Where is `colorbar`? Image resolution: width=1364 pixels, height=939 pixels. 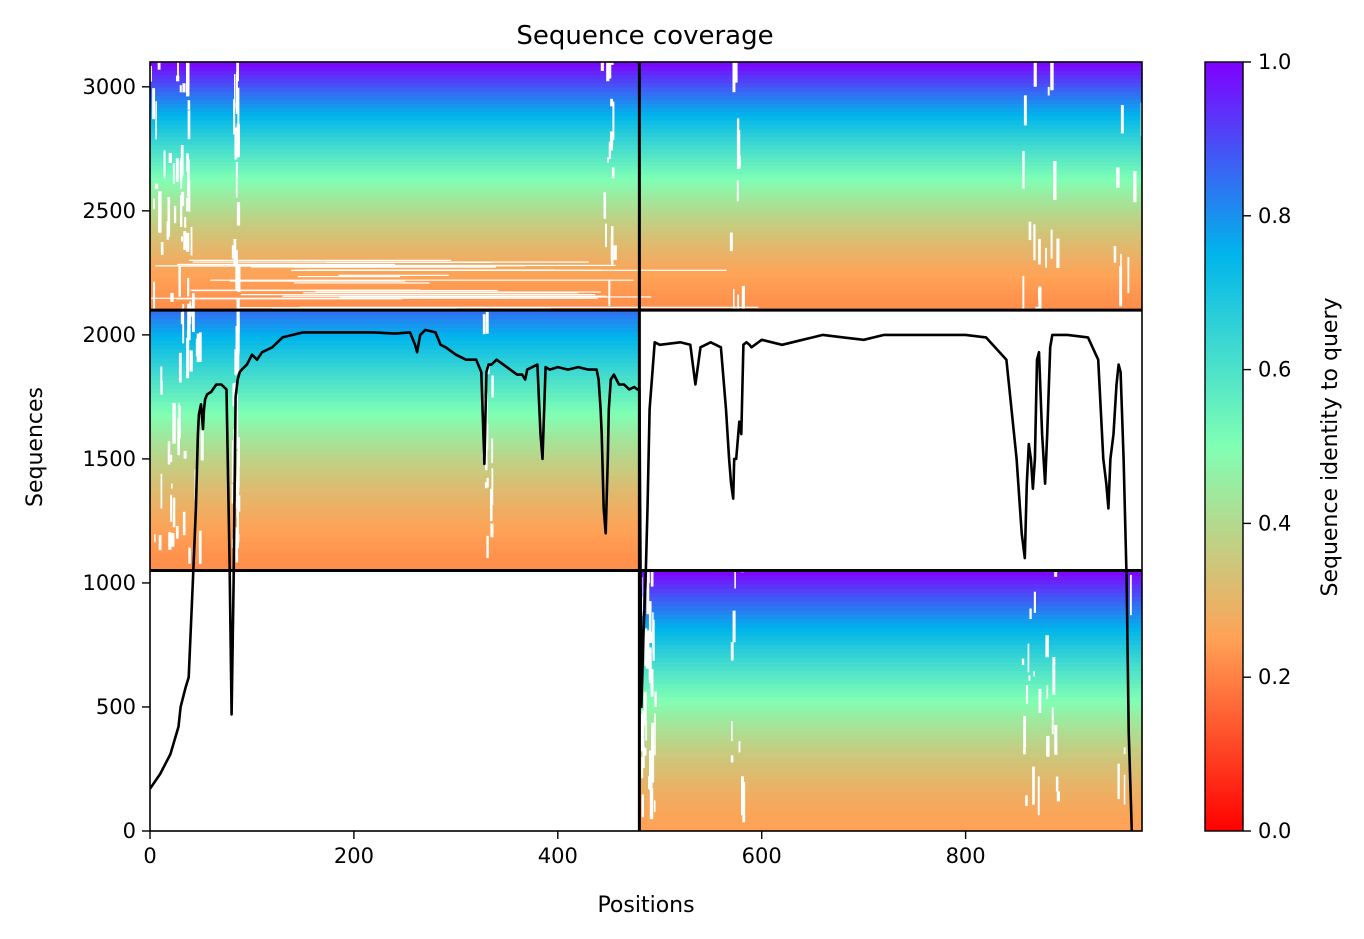 colorbar is located at coordinates (1224, 446).